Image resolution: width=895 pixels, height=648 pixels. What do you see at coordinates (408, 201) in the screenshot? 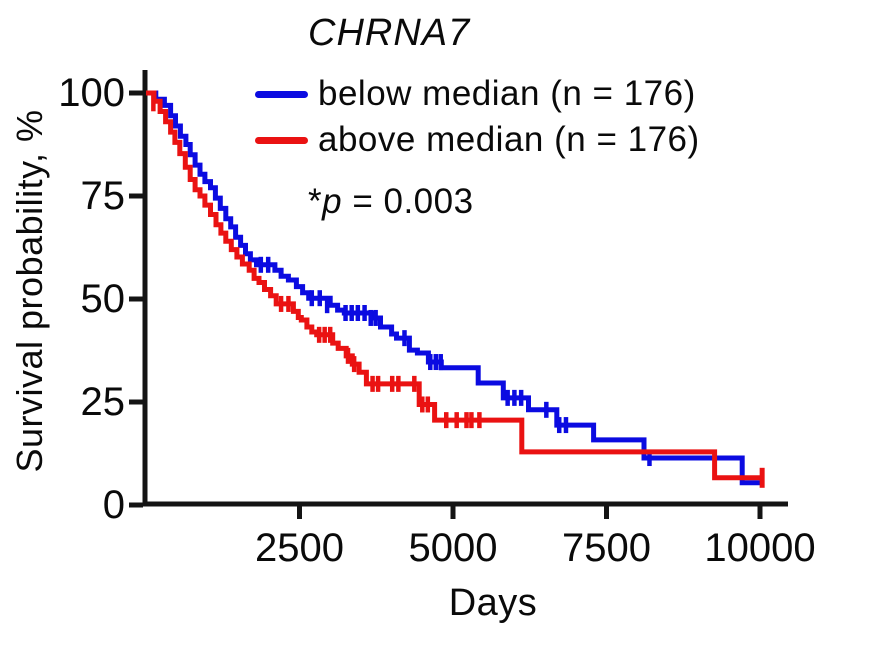
I see `pvalue-rest: = 0.003` at bounding box center [408, 201].